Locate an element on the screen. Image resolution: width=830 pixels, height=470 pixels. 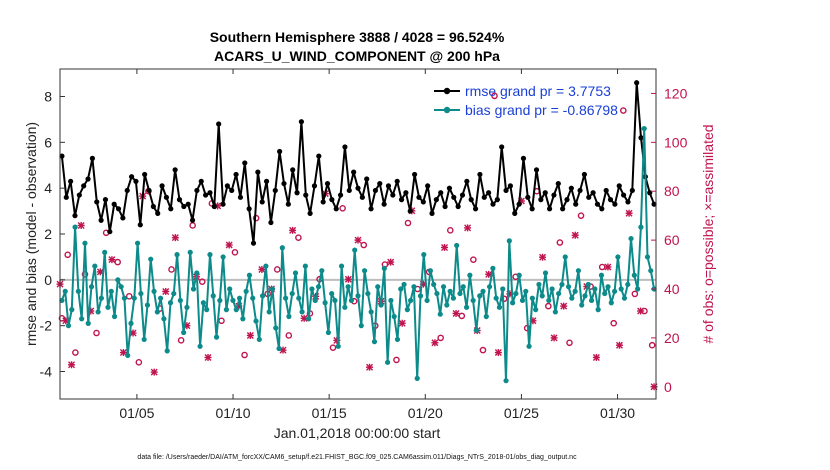
legend-rmse-label: rmse grand pr = 3.7753 is located at coordinates (538, 91).